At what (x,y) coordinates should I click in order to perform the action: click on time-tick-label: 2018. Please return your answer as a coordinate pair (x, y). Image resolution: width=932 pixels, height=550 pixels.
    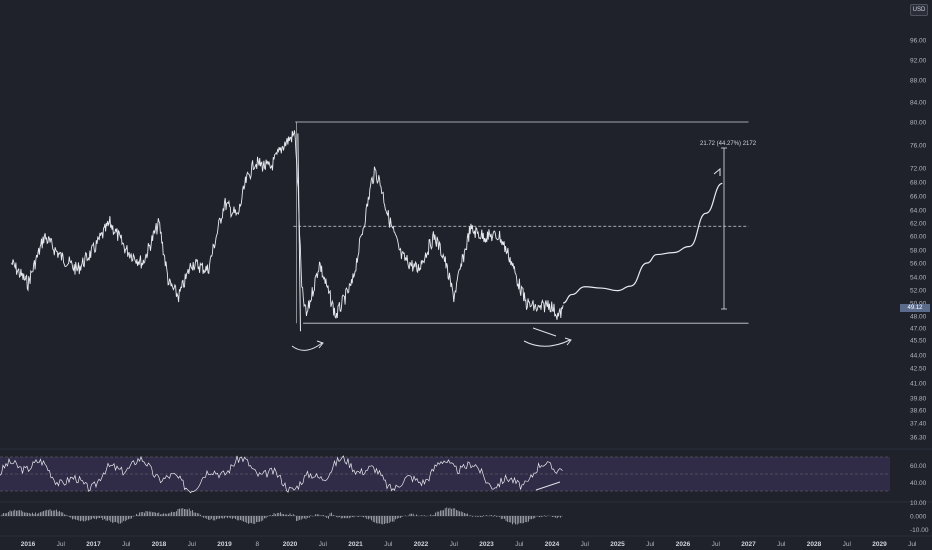
    Looking at the image, I should click on (159, 544).